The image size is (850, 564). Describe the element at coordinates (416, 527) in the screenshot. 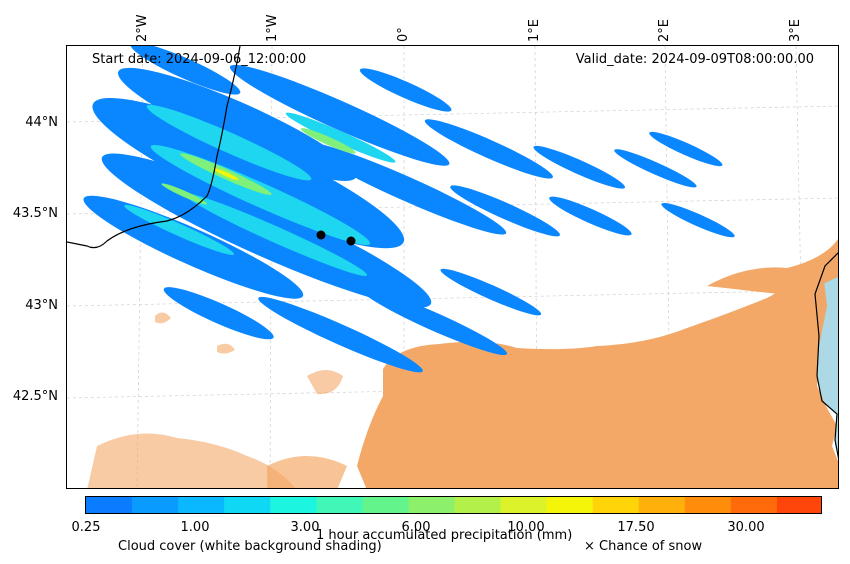

I see `cbar-tick-6-00: 6.00` at that location.